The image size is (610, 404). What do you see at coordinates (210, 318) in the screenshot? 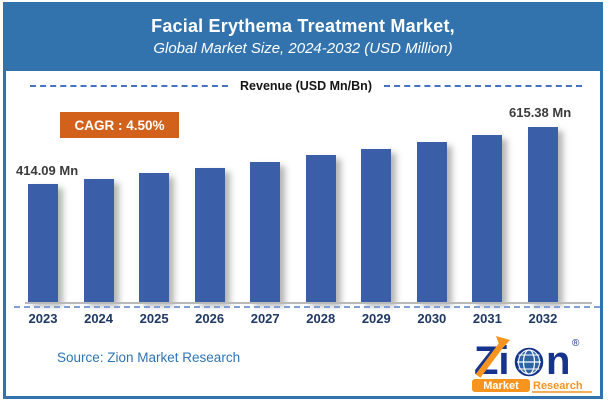
I see `year-label-2026: 2026` at bounding box center [210, 318].